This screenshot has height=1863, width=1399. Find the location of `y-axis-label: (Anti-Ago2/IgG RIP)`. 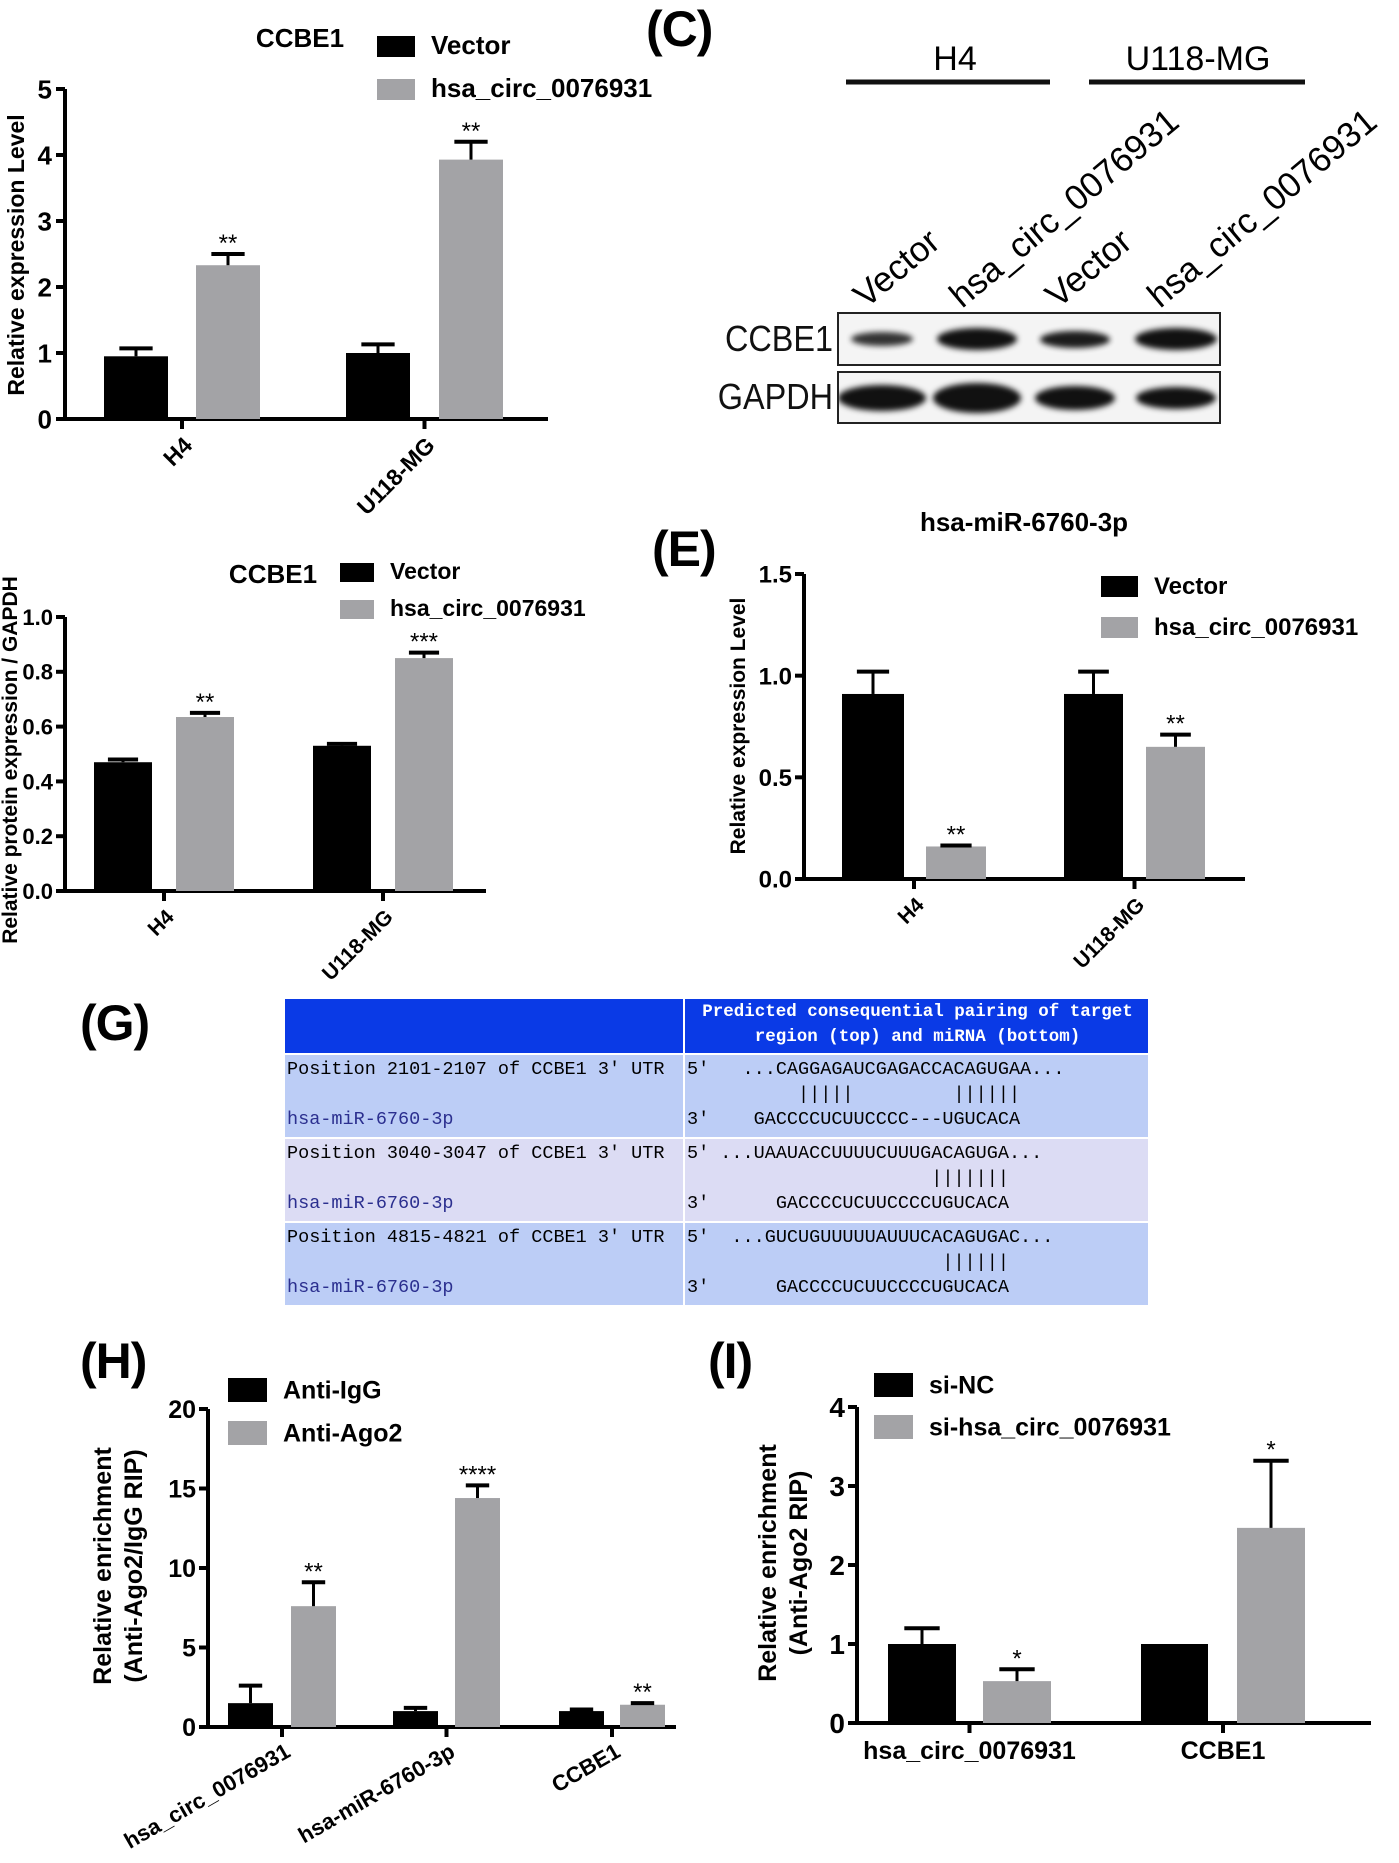

y-axis-label: (Anti-Ago2/IgG RIP) is located at coordinates (134, 1565).